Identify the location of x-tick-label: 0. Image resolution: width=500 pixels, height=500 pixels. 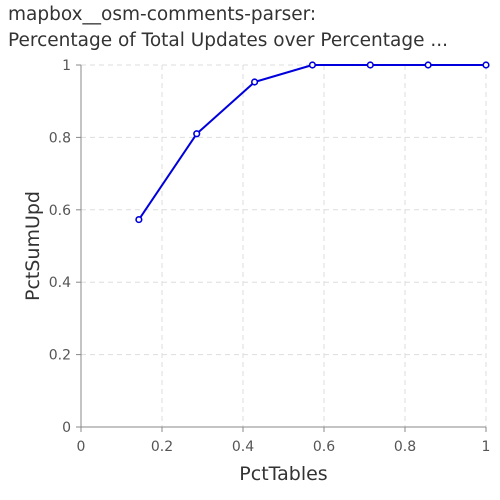
(81, 447).